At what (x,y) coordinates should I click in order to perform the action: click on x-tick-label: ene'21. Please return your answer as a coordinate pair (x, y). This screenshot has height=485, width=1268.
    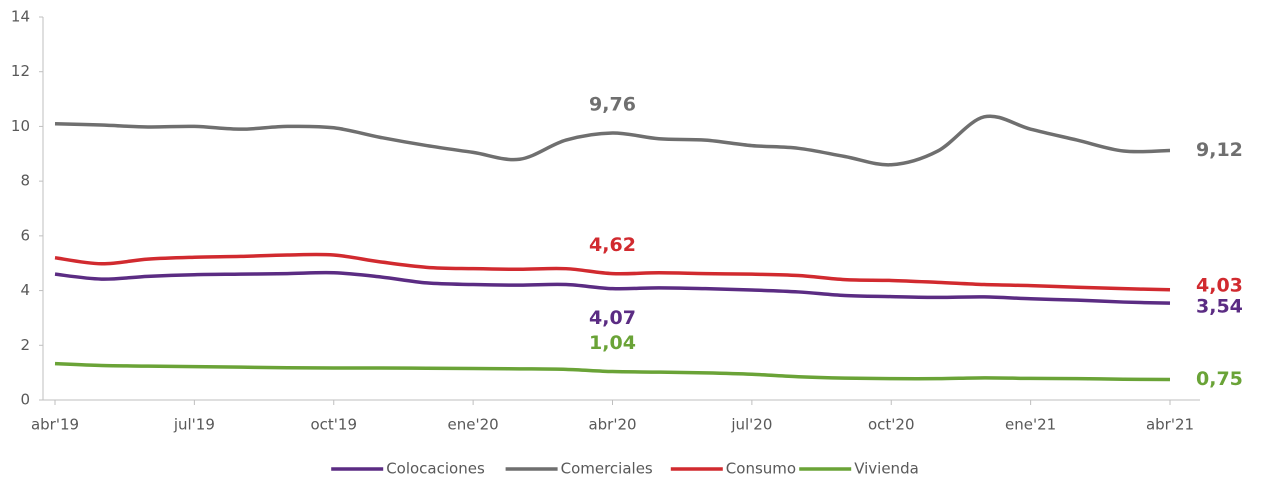
    Looking at the image, I should click on (1030, 425).